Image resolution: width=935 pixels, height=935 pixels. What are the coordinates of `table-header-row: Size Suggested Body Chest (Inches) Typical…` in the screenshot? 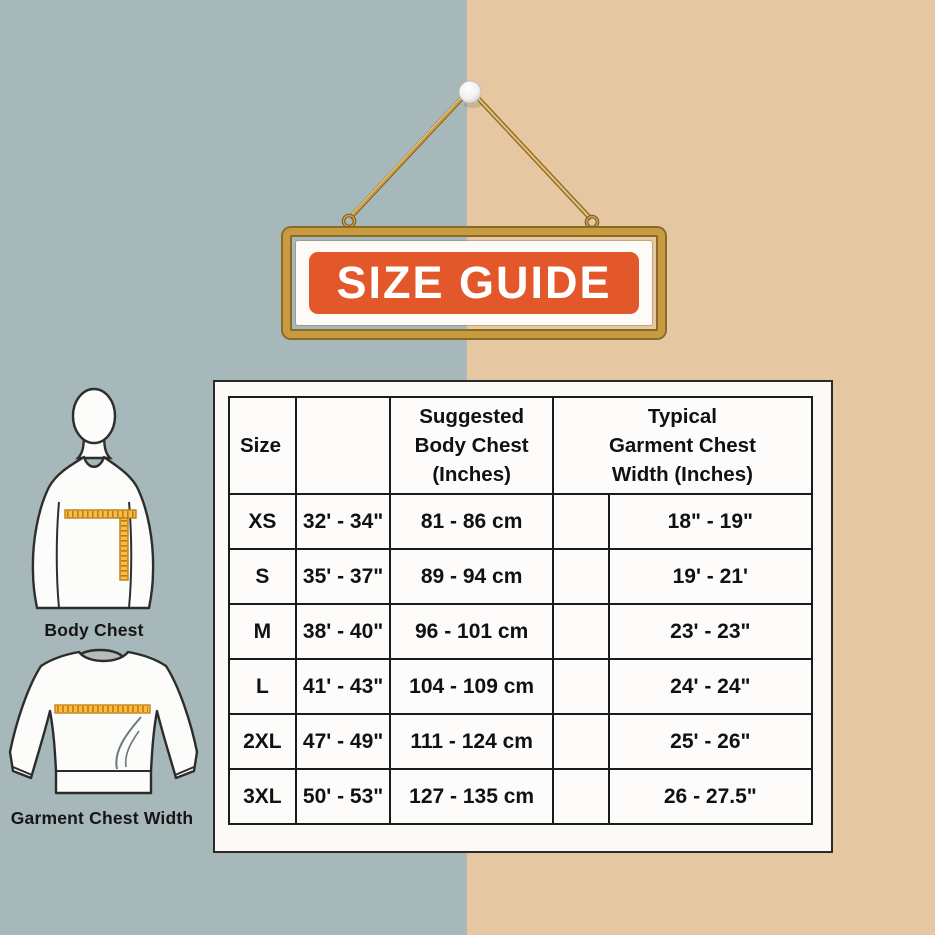 It's located at (521, 445).